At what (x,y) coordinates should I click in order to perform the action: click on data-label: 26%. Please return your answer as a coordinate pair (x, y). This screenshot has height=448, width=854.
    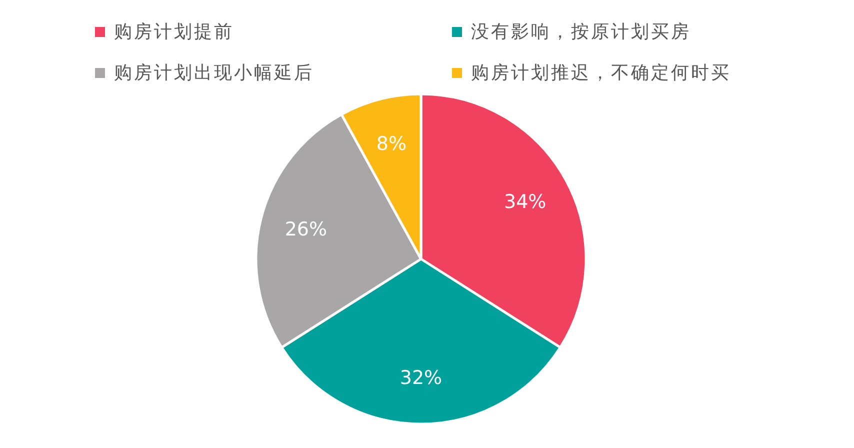
    Looking at the image, I should click on (306, 229).